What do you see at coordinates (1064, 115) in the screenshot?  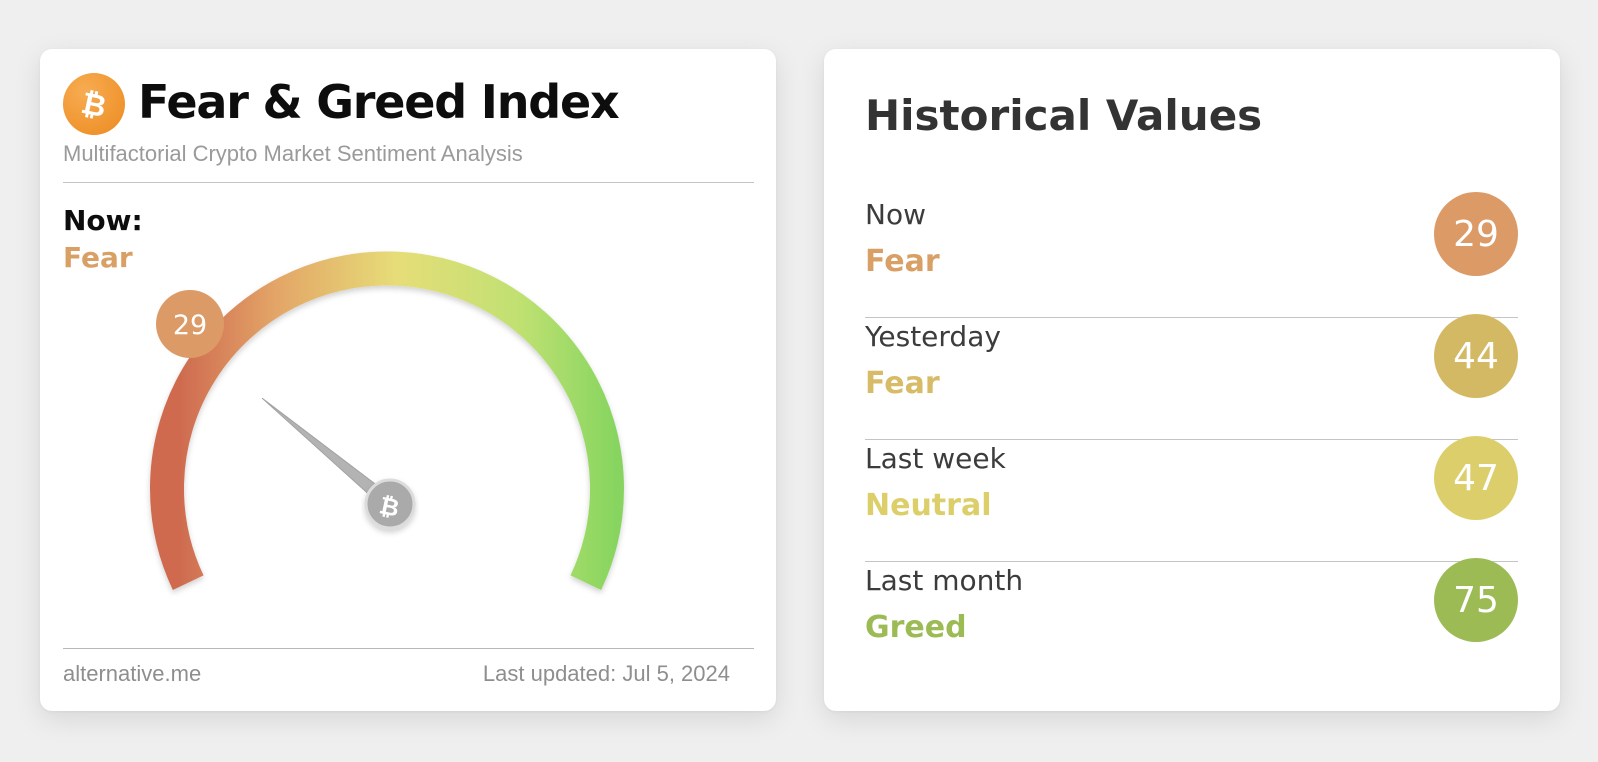 I see `historical-title: Historical Values` at bounding box center [1064, 115].